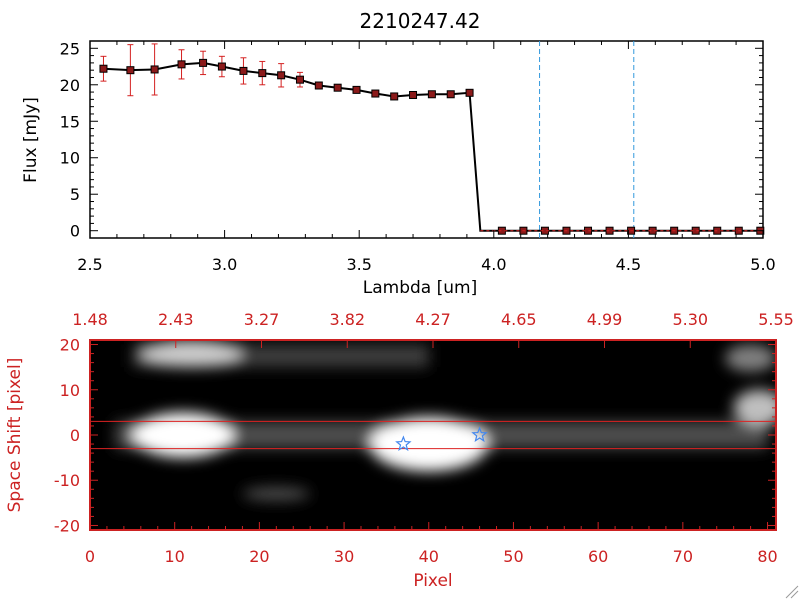  What do you see at coordinates (262, 319) in the screenshot?
I see `top-tick-label: 3.27` at bounding box center [262, 319].